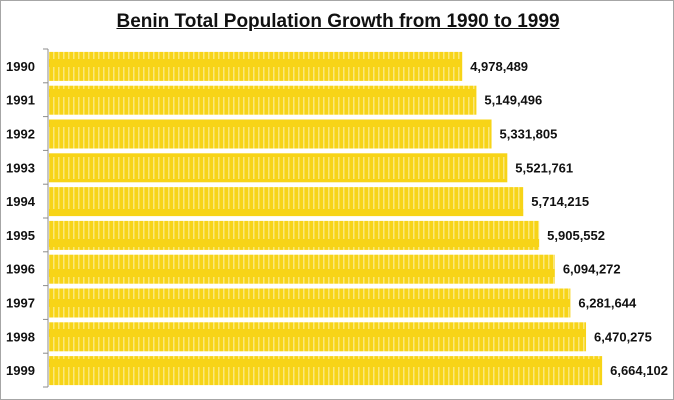 Image resolution: width=674 pixels, height=400 pixels. Describe the element at coordinates (20, 100) in the screenshot. I see `category-label-1991: 1991` at that location.